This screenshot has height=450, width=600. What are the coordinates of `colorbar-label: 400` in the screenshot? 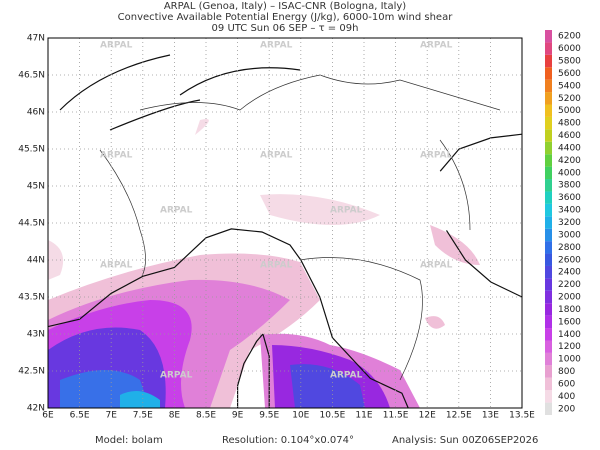 It's located at (566, 397).